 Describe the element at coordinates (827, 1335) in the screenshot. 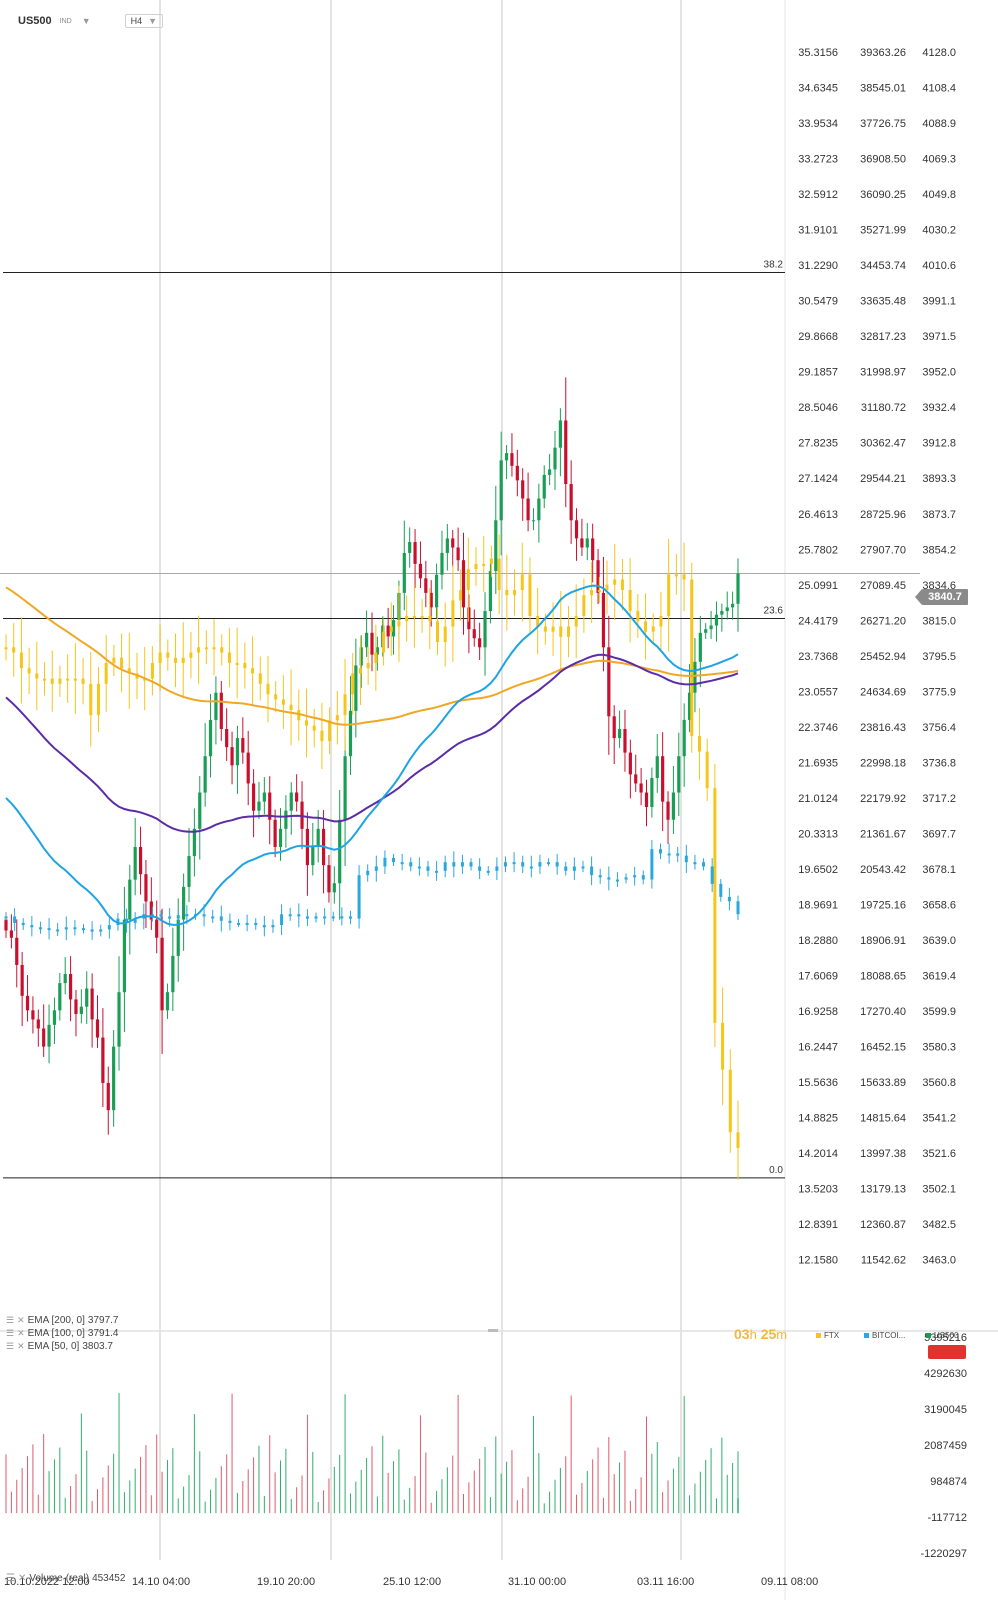

I see `compare-legend-ftx: FTX` at that location.